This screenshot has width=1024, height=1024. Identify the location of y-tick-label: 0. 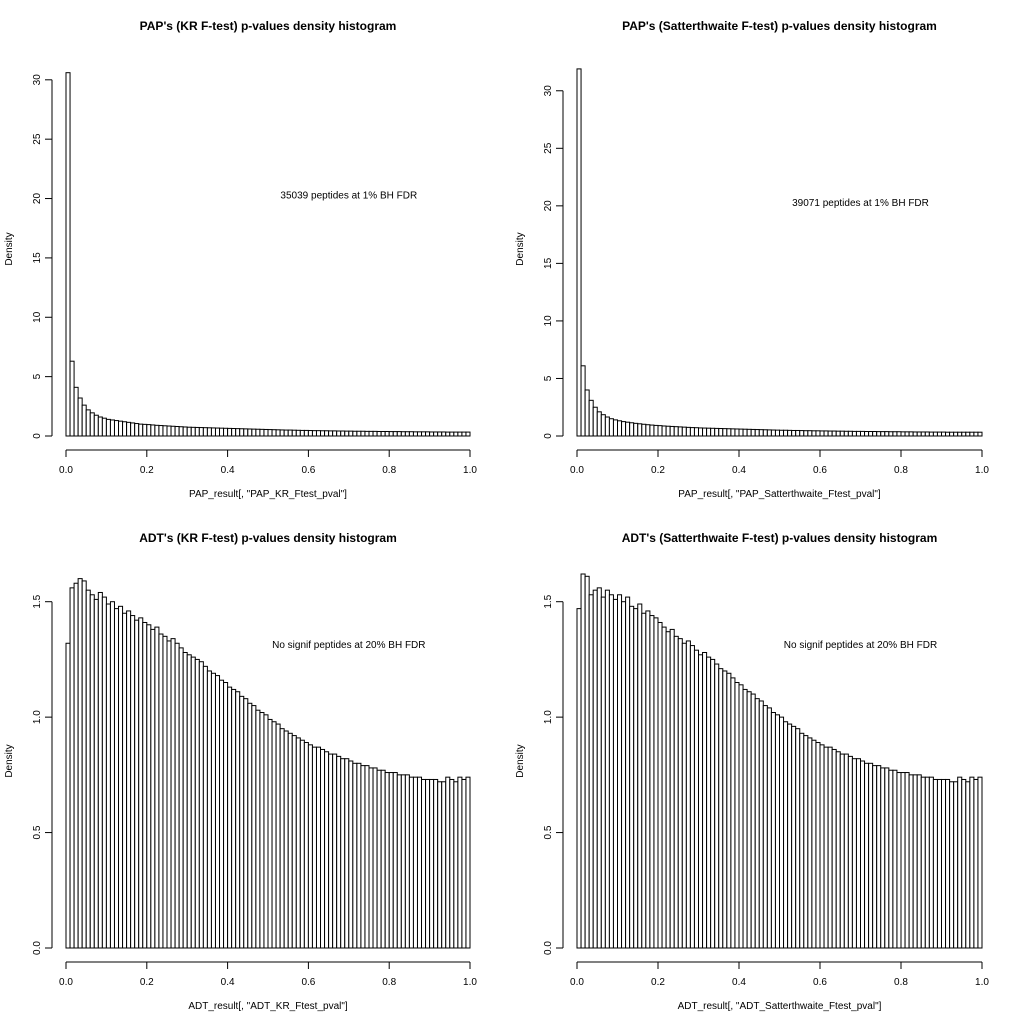
(548, 436).